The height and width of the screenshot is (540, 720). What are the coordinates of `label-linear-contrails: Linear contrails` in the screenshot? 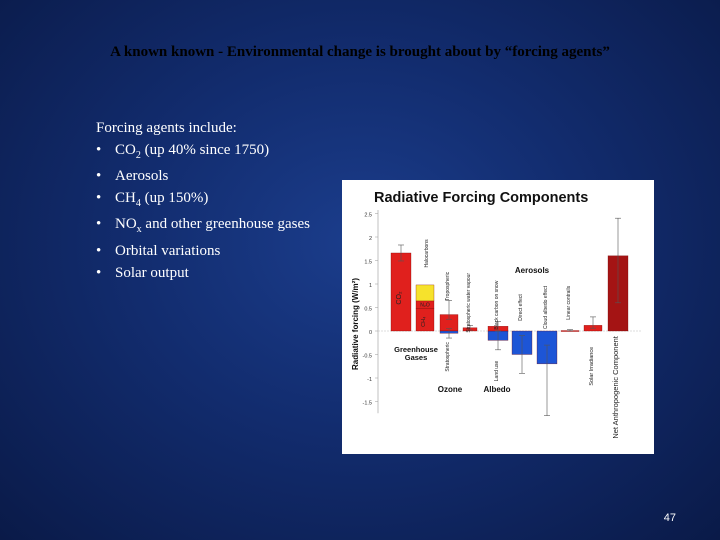 It's located at (569, 302).